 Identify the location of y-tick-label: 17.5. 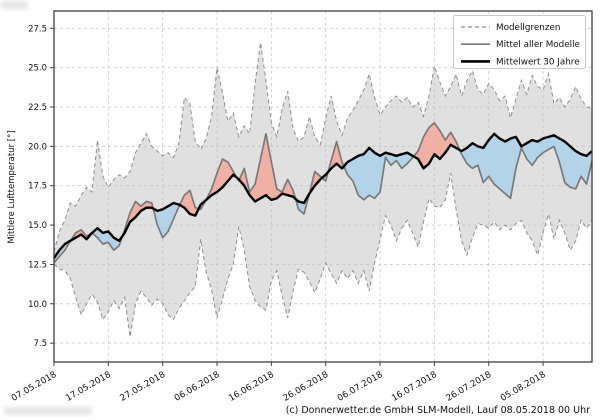
(37, 187).